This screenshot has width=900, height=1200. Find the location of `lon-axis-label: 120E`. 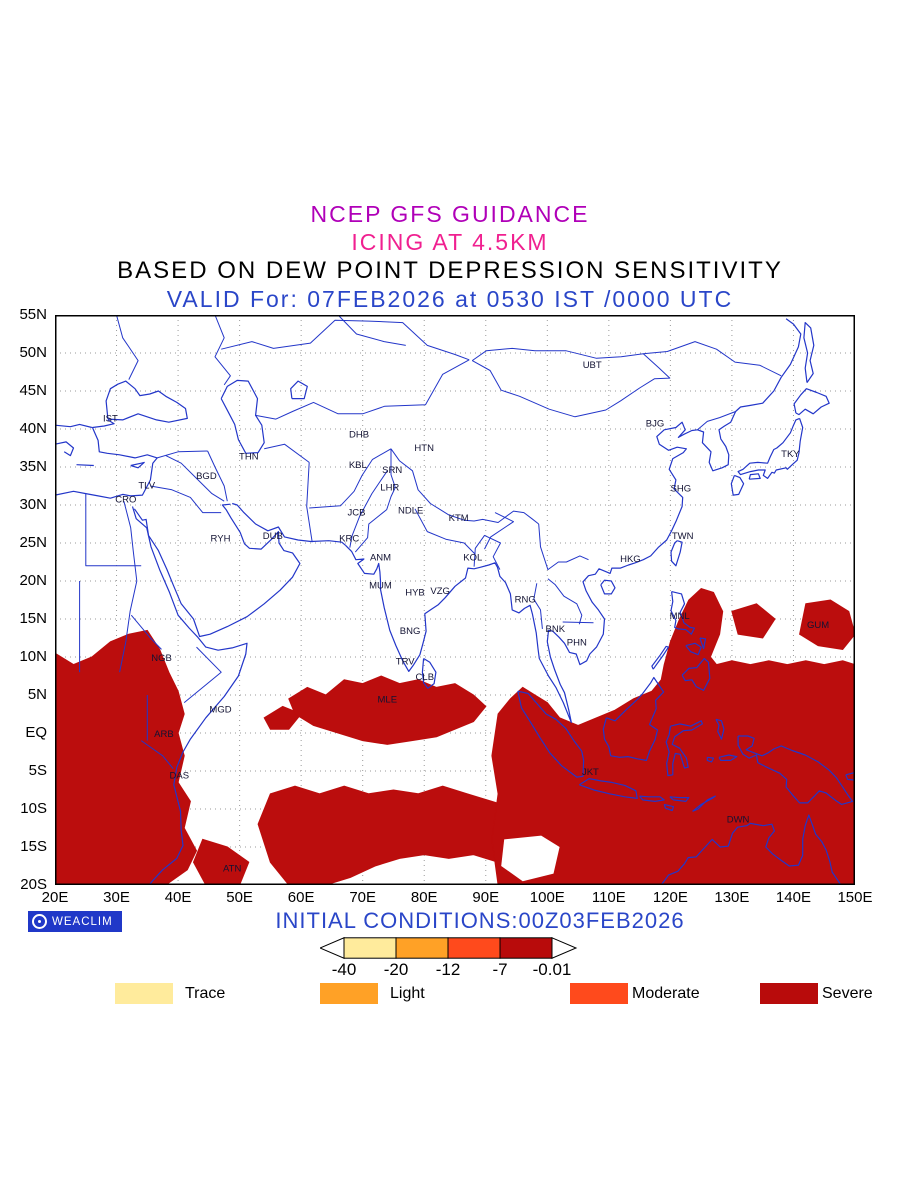

lon-axis-label: 120E is located at coordinates (670, 897).